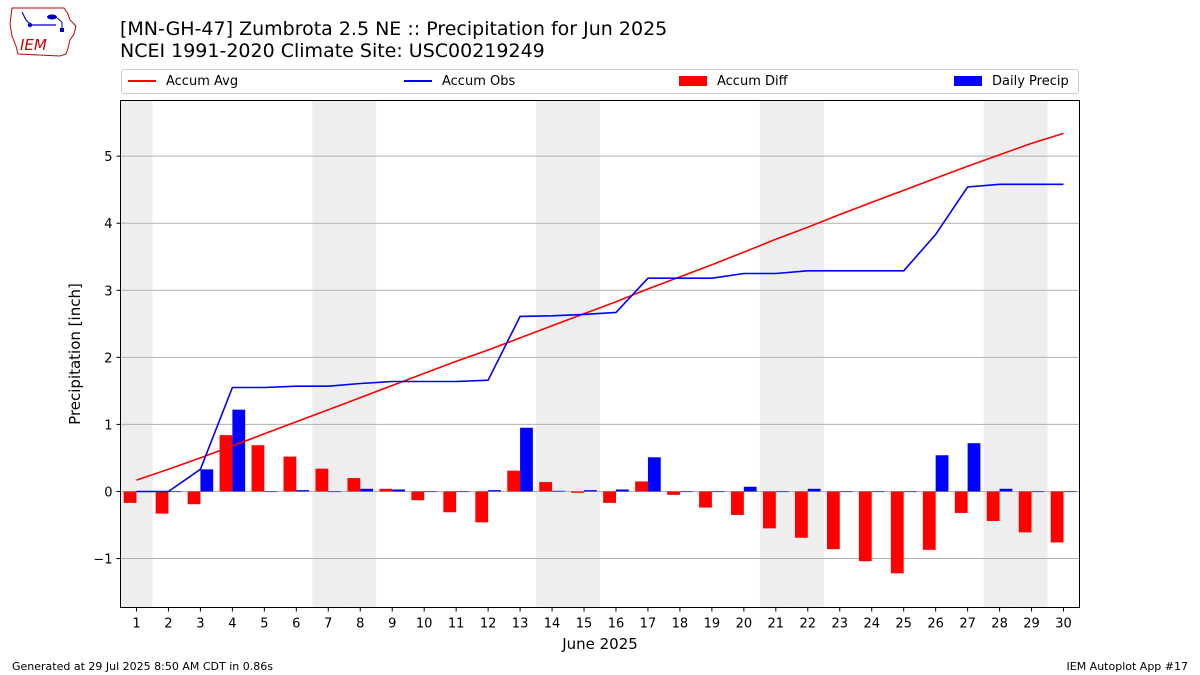 The width and height of the screenshot is (1200, 675). I want to click on legend-label: Accum Avg, so click(202, 81).